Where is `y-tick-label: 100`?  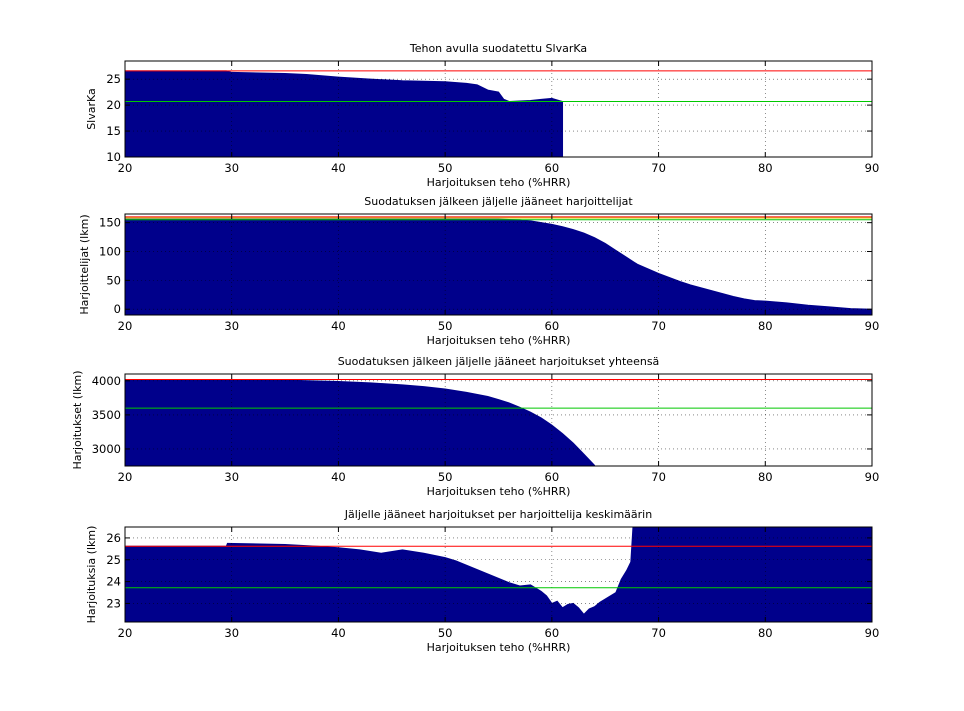 y-tick-label: 100 is located at coordinates (110, 252).